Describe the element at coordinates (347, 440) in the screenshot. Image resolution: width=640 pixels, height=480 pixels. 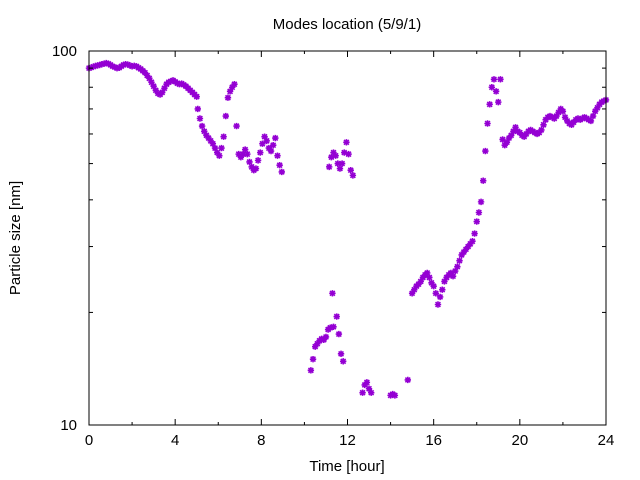
I see `x-tick-label: 12` at that location.